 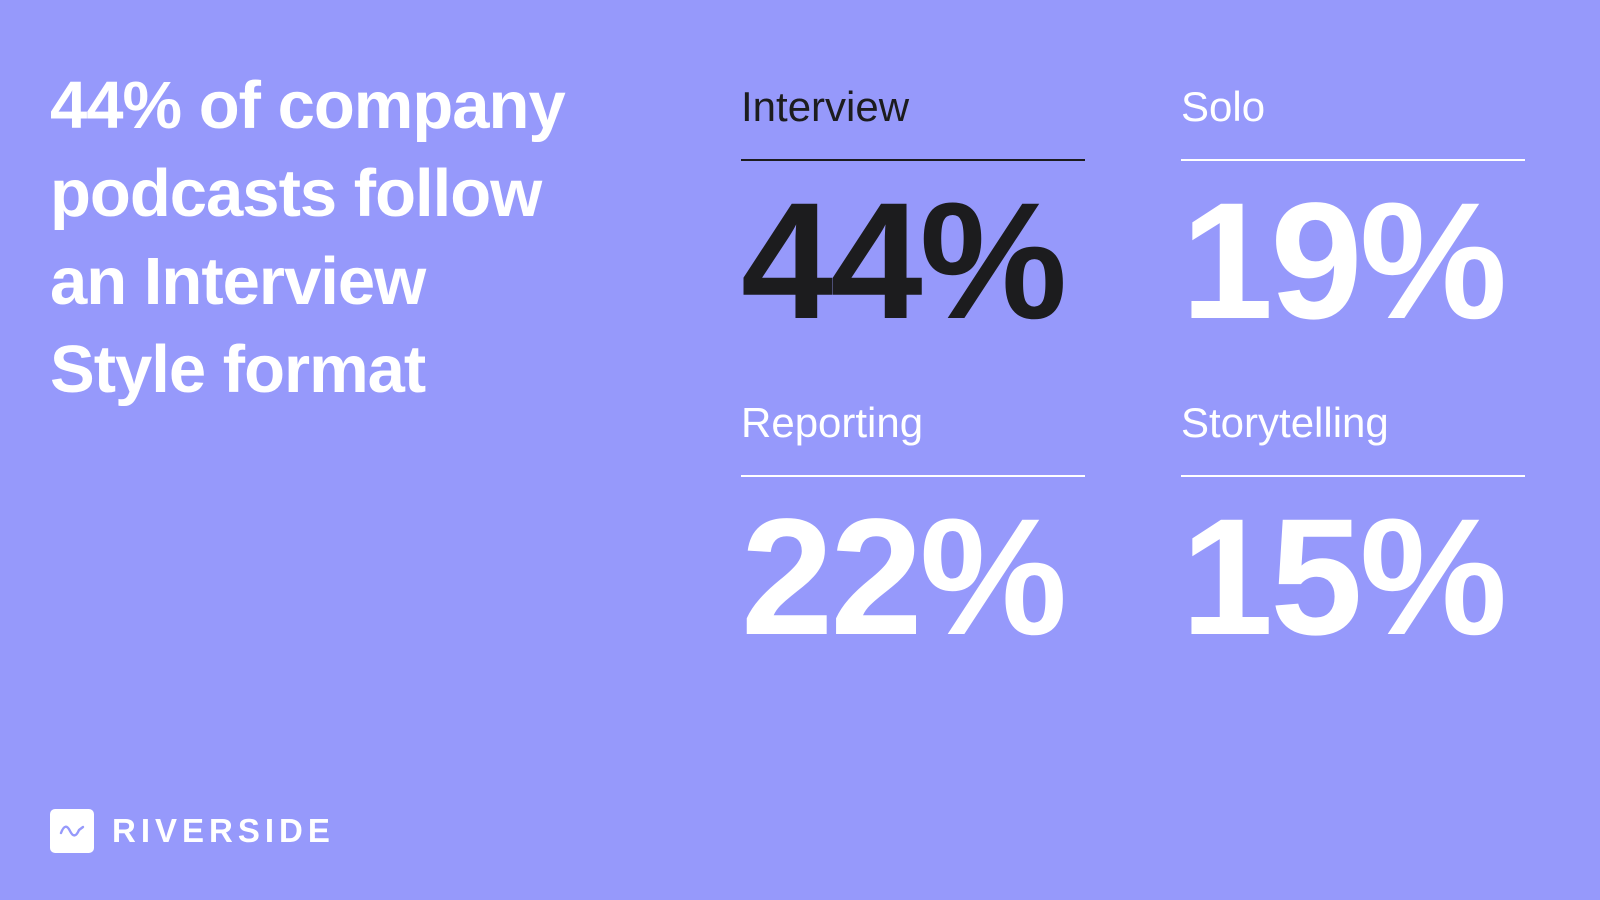 What do you see at coordinates (223, 830) in the screenshot?
I see `brand-name: RIVERSIDE` at bounding box center [223, 830].